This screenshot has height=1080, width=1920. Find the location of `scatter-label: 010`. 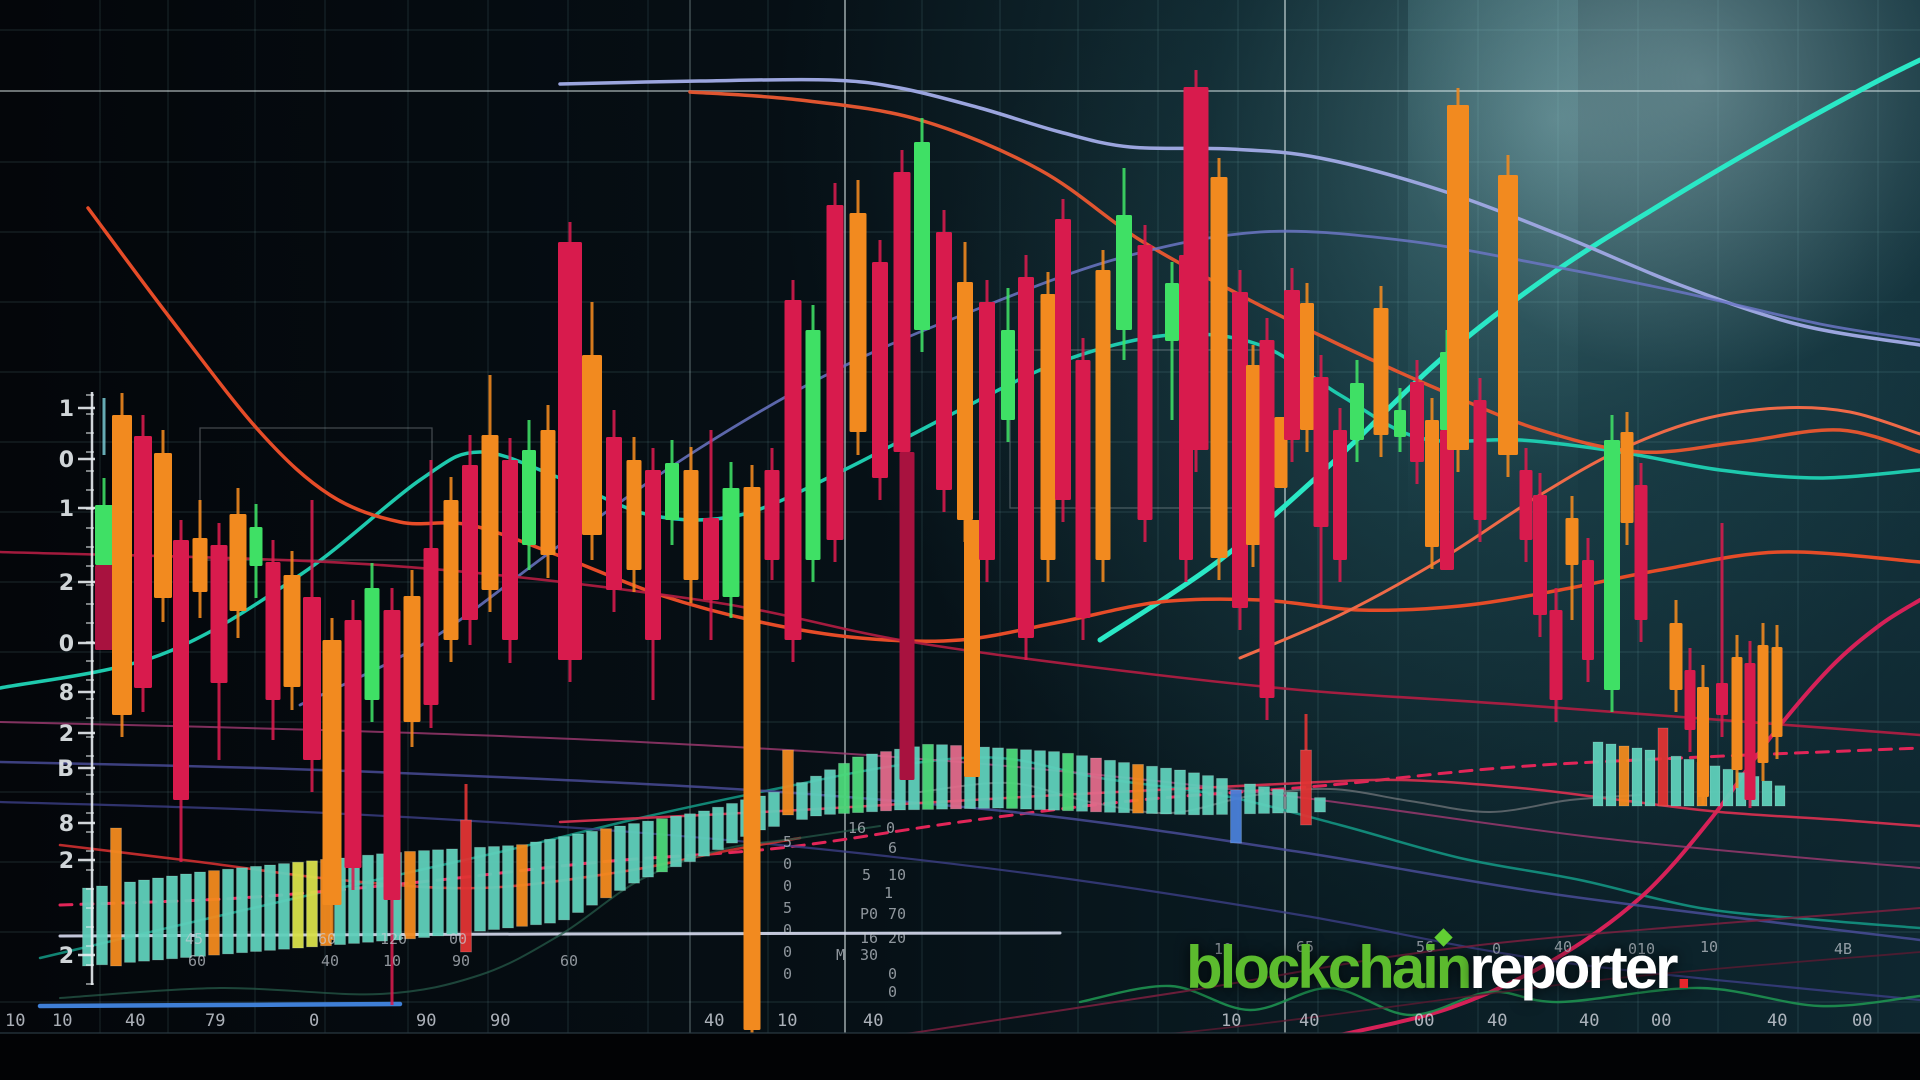

scatter-label: 010 is located at coordinates (1641, 949).